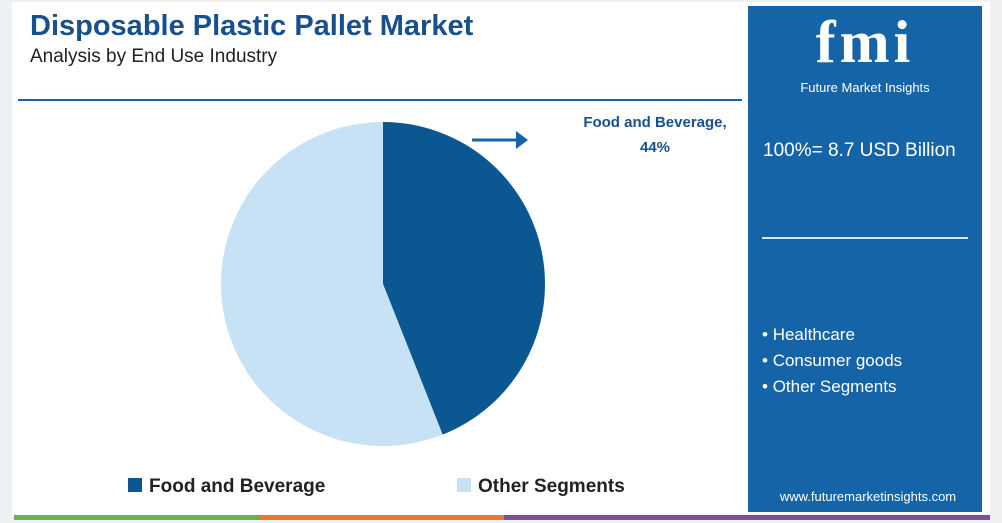  Describe the element at coordinates (551, 486) in the screenshot. I see `legend-label: Other Segments` at that location.